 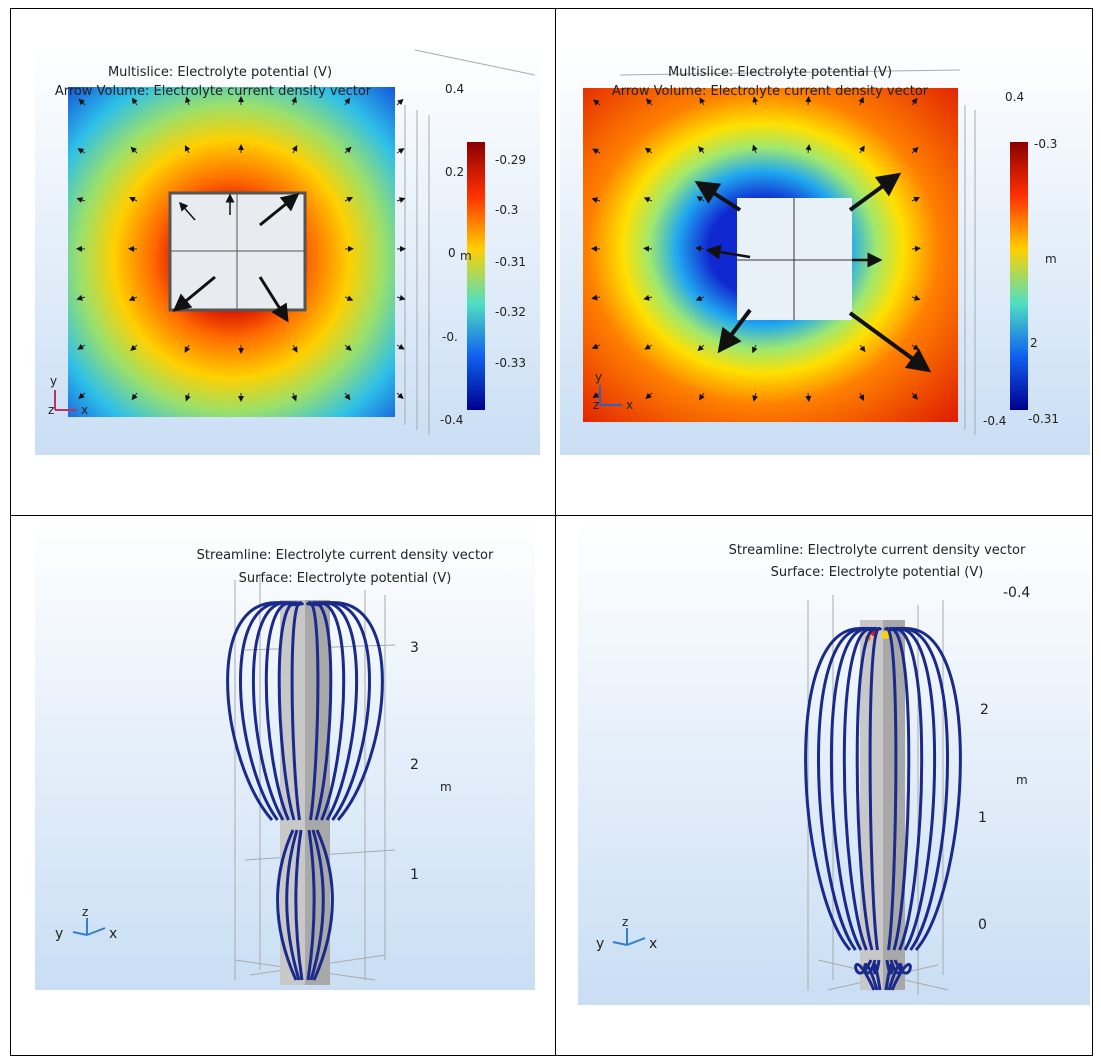 What do you see at coordinates (68, 395) in the screenshot?
I see `triad: y z x` at bounding box center [68, 395].